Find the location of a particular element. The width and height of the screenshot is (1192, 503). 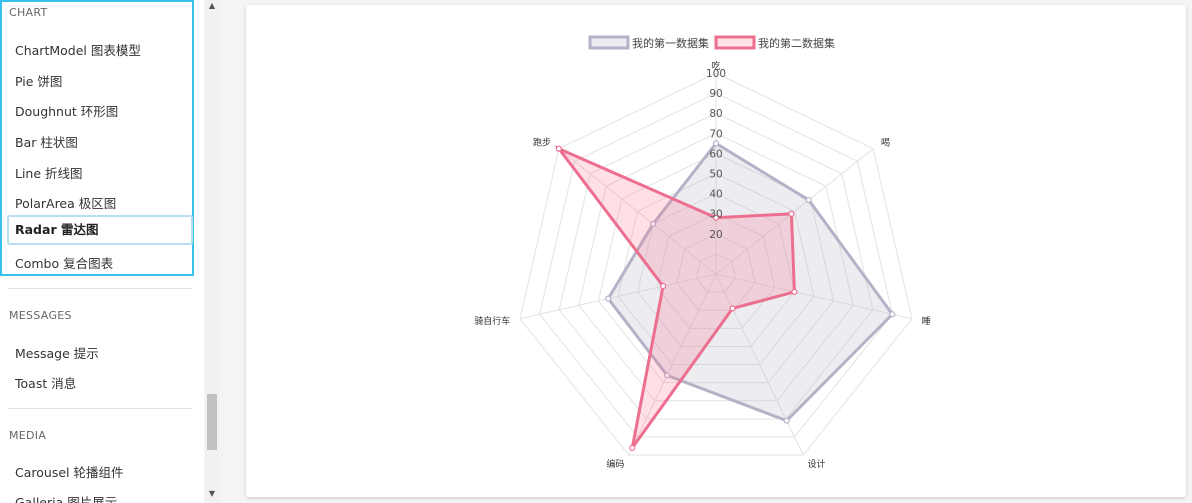

scroll-down-arrow-icon: ▼ is located at coordinates (212, 493).